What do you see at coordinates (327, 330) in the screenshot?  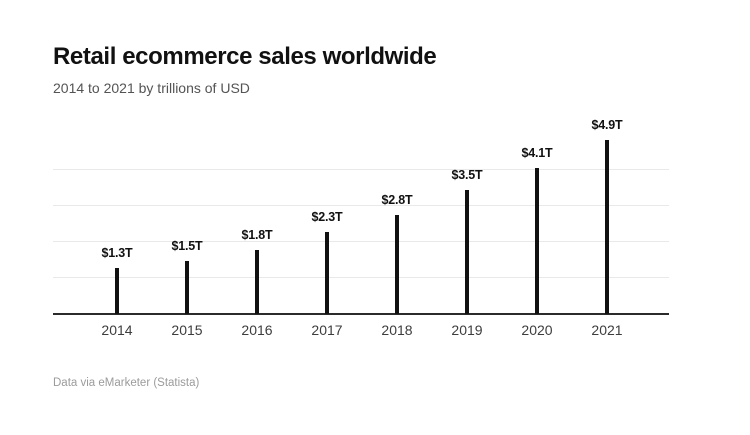 I see `x-axis-label-2017: 2017` at bounding box center [327, 330].